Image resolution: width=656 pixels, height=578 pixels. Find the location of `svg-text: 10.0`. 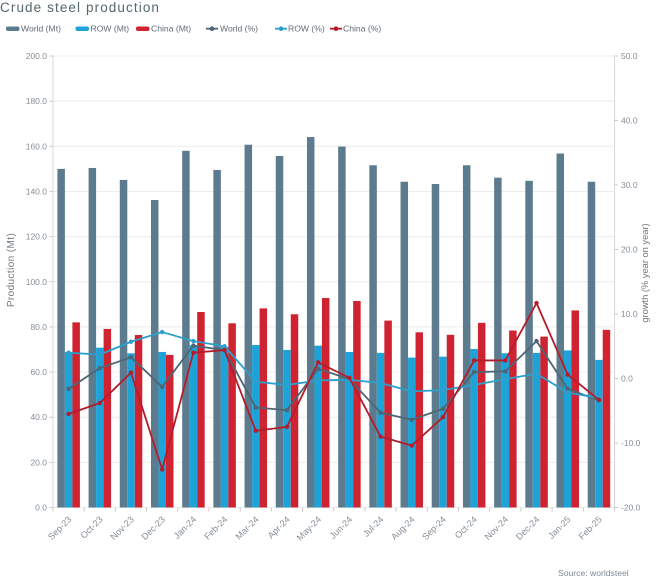

svg-text: 10.0 is located at coordinates (629, 314).